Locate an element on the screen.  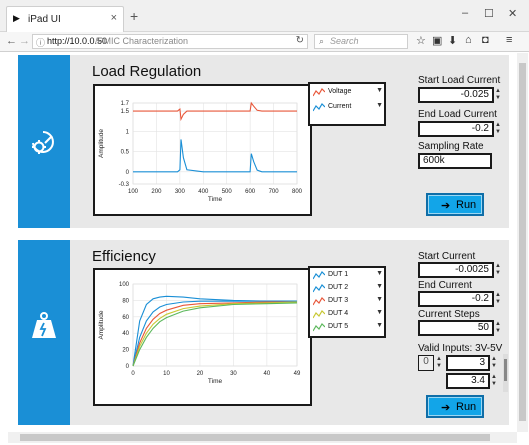
x-tick-label: 400 is located at coordinates (203, 192).